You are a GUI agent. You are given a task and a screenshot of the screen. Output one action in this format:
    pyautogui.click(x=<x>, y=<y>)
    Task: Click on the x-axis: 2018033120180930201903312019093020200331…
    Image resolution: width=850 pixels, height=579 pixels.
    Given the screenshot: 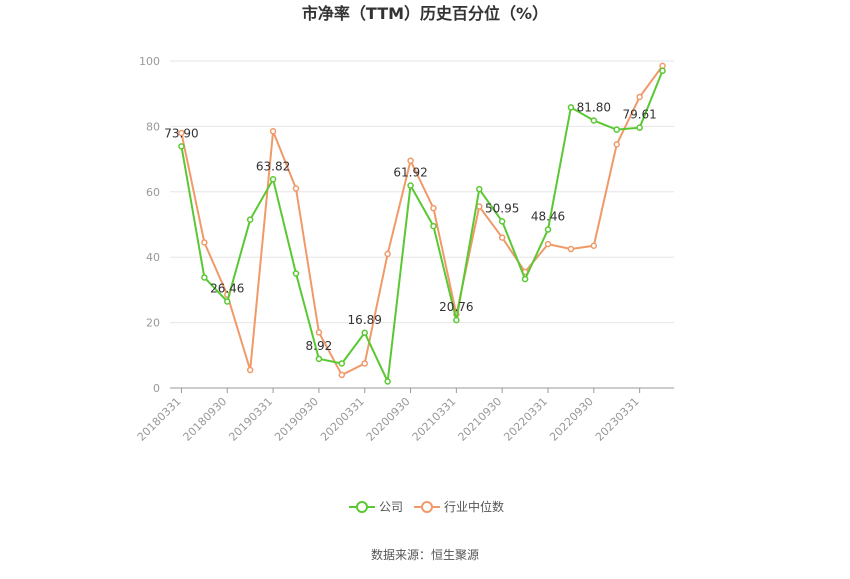 What is the action you would take?
    pyautogui.click(x=404, y=415)
    